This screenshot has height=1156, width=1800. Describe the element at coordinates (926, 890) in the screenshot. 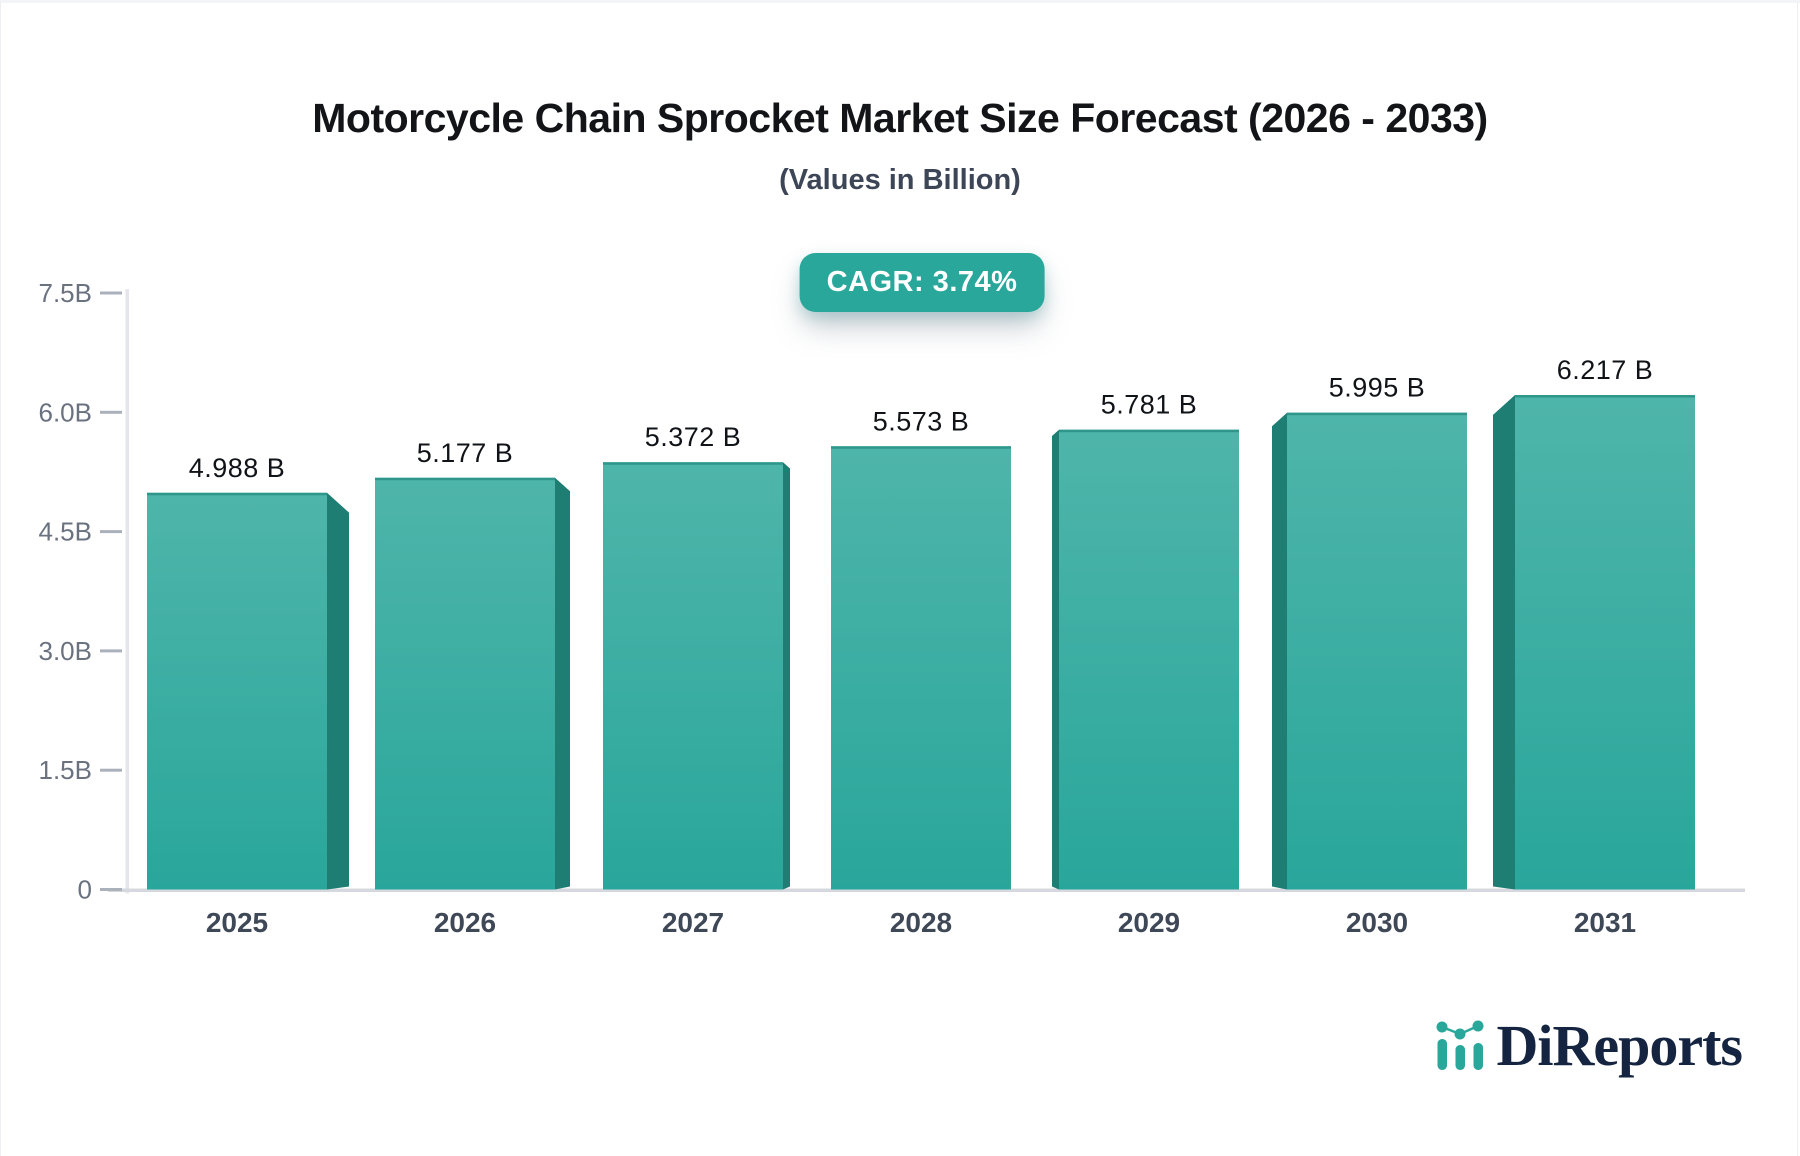

I see `x-axis-line` at that location.